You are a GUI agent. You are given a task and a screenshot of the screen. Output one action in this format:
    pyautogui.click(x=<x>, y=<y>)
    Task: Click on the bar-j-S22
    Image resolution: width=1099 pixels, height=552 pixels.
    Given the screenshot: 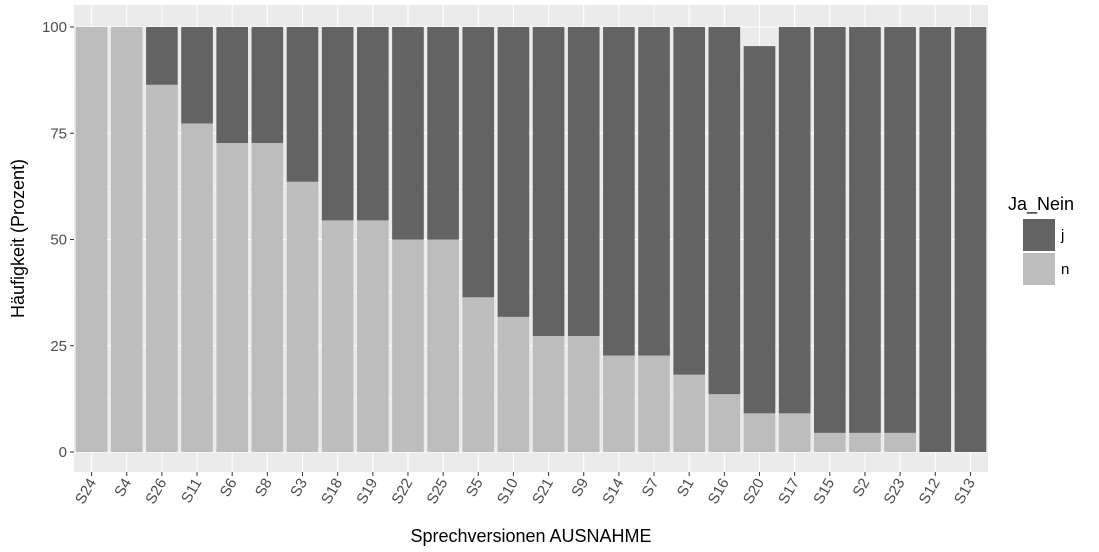 What is the action you would take?
    pyautogui.click(x=408, y=133)
    